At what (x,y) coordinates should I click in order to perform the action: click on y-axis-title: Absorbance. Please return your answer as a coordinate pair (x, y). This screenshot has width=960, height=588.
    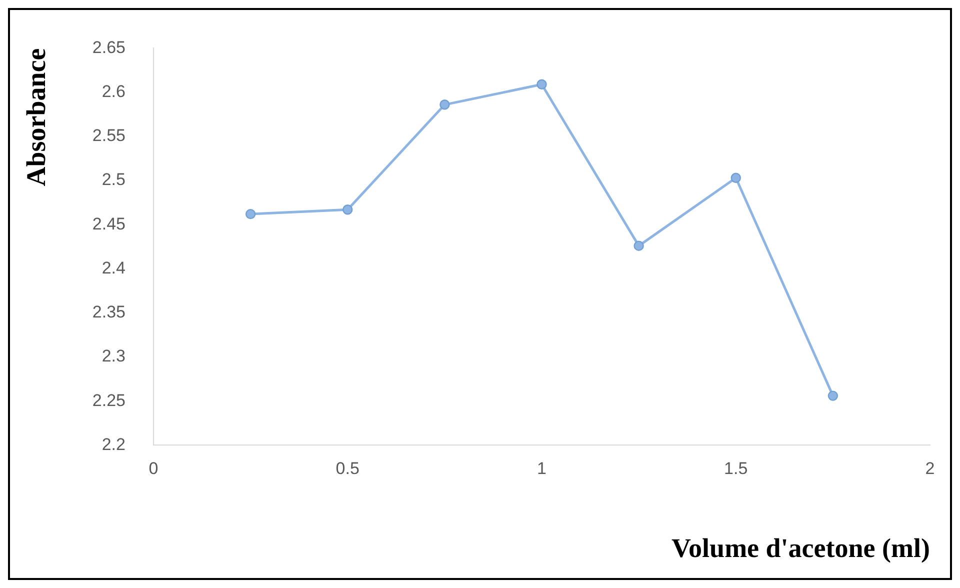
    Looking at the image, I should click on (36, 117).